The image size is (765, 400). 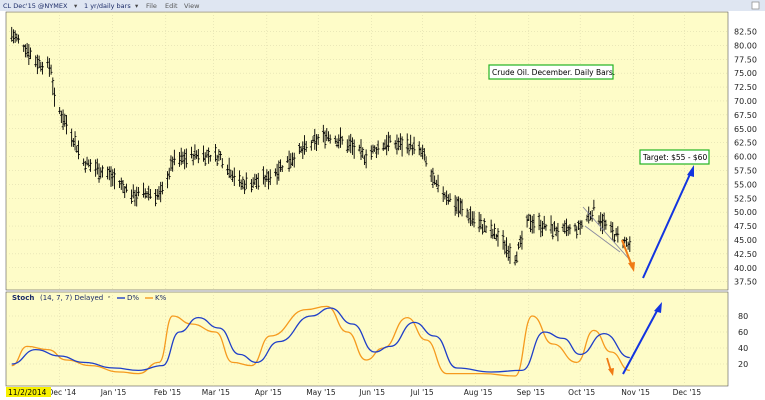 I want to click on blue-arrowhead-price, so click(x=690, y=171).